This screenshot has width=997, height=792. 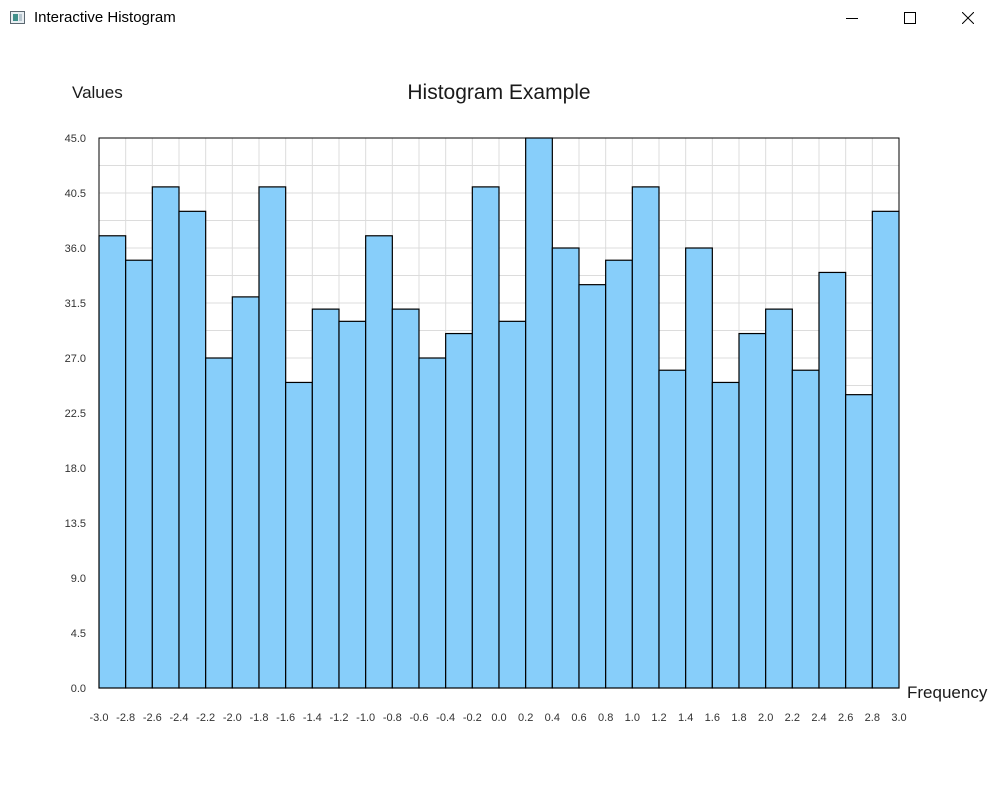 I want to click on x-tick-label: -2.4, so click(x=179, y=718).